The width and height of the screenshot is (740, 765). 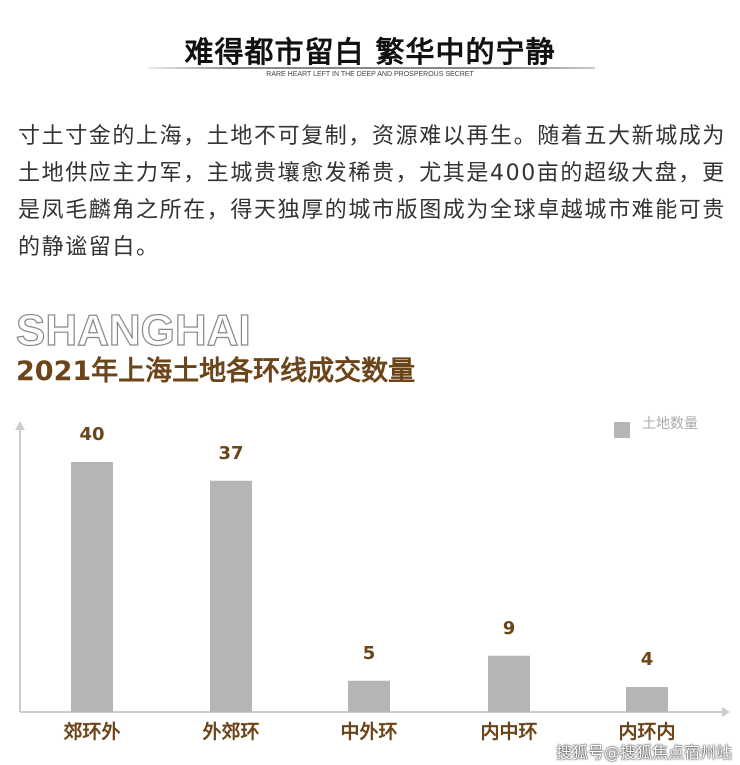 What do you see at coordinates (646, 731) in the screenshot?
I see `category-label-4: 内环内` at bounding box center [646, 731].